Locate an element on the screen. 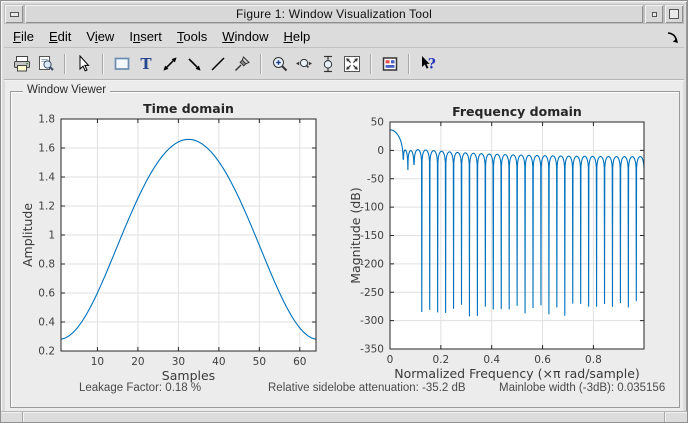  whats-this-icon: ? is located at coordinates (429, 64).